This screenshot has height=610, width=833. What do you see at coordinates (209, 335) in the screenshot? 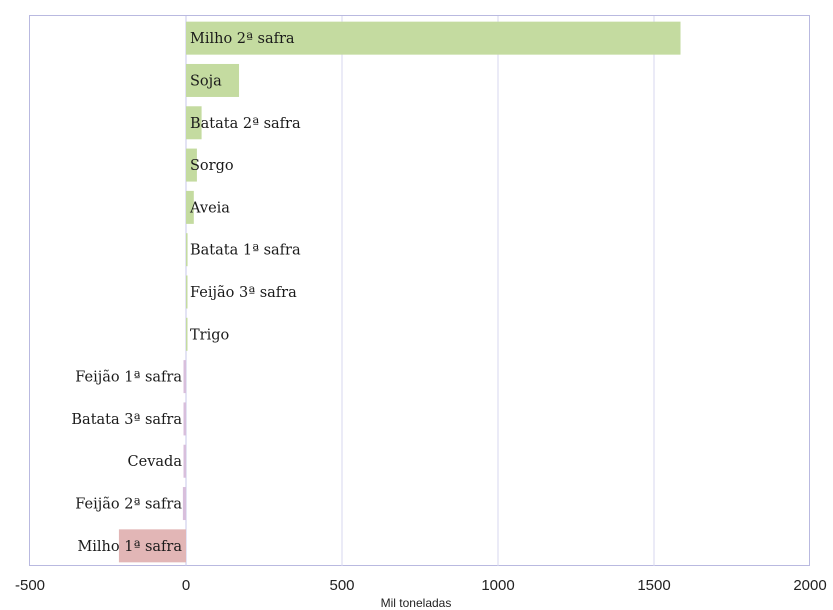
I see `category-label: Trigo` at bounding box center [209, 335].